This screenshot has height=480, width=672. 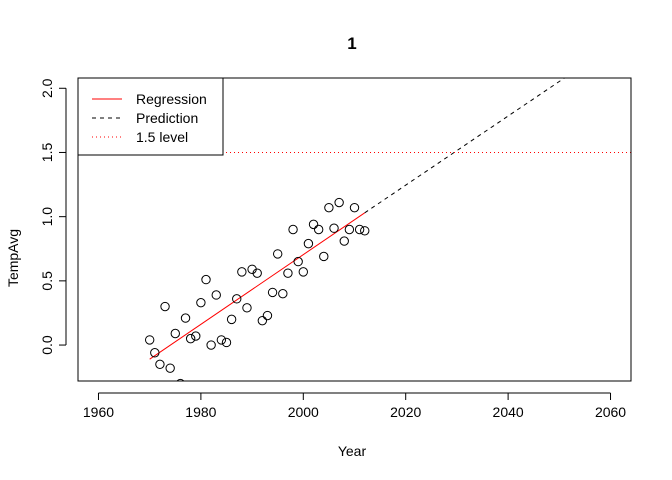 I want to click on y-axis-tick-labels: 0.0 0.5 1.0 1.5 2.0, so click(x=47, y=216).